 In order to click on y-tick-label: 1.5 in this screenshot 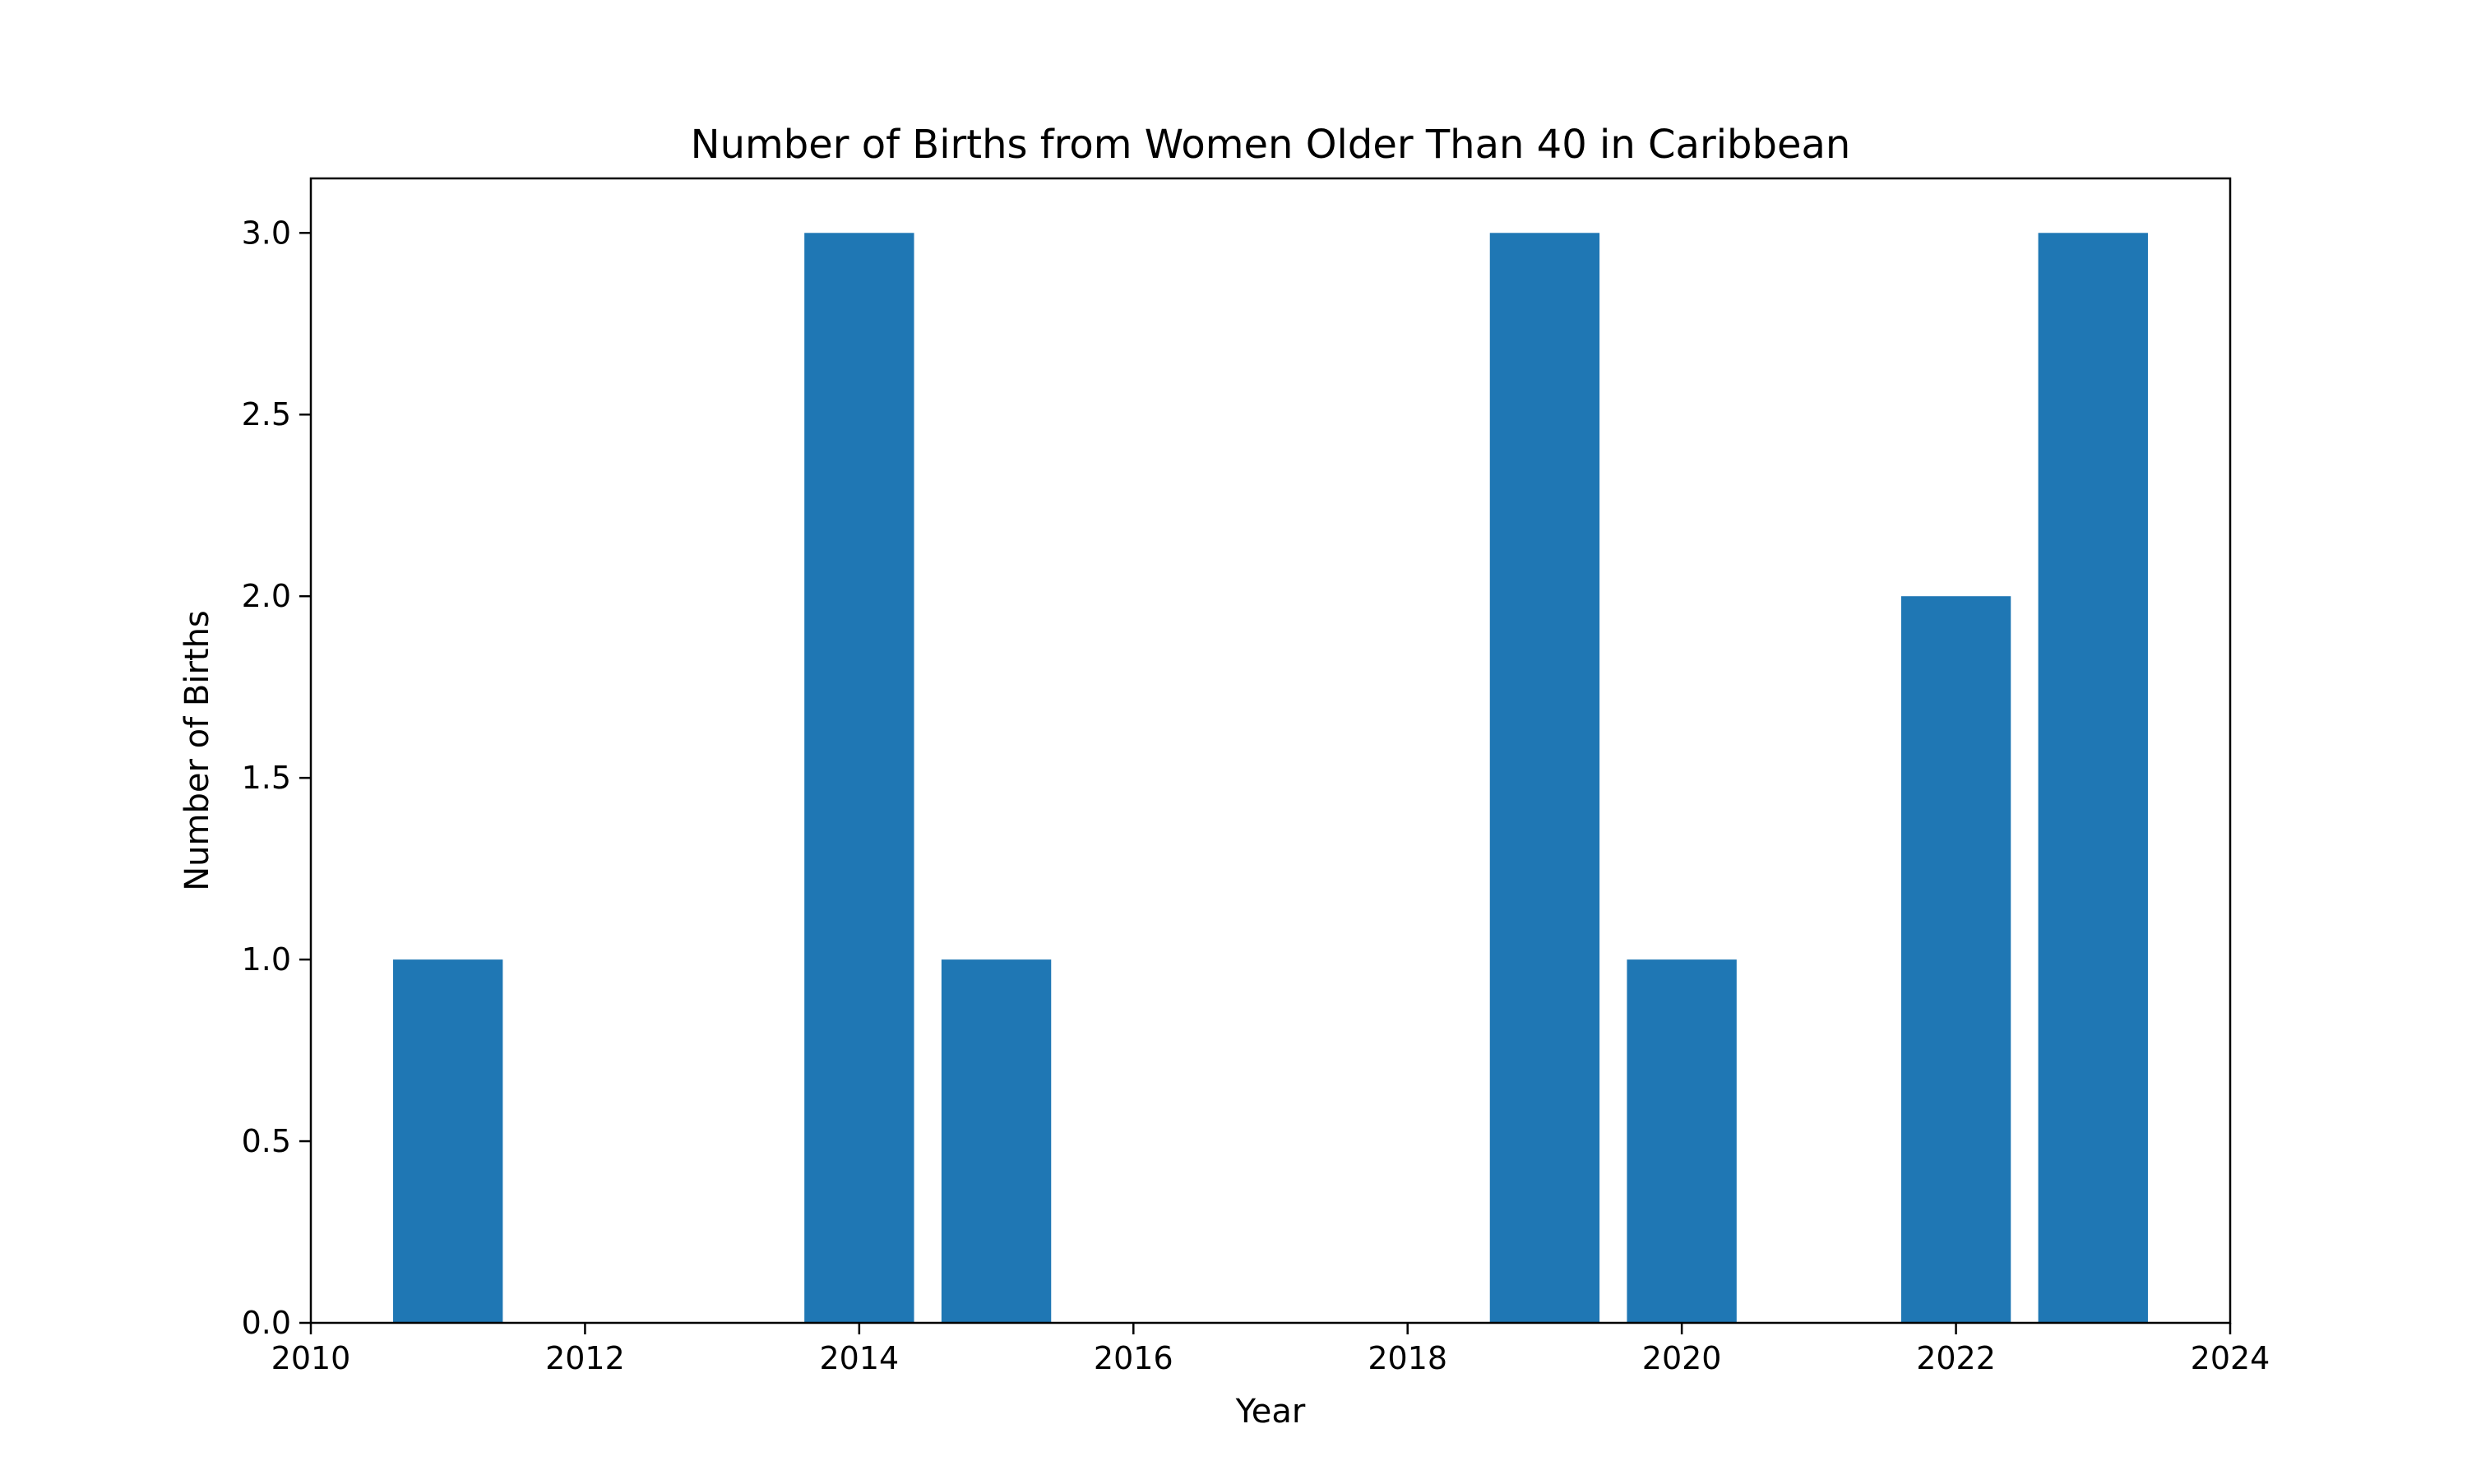, I will do `click(266, 778)`.